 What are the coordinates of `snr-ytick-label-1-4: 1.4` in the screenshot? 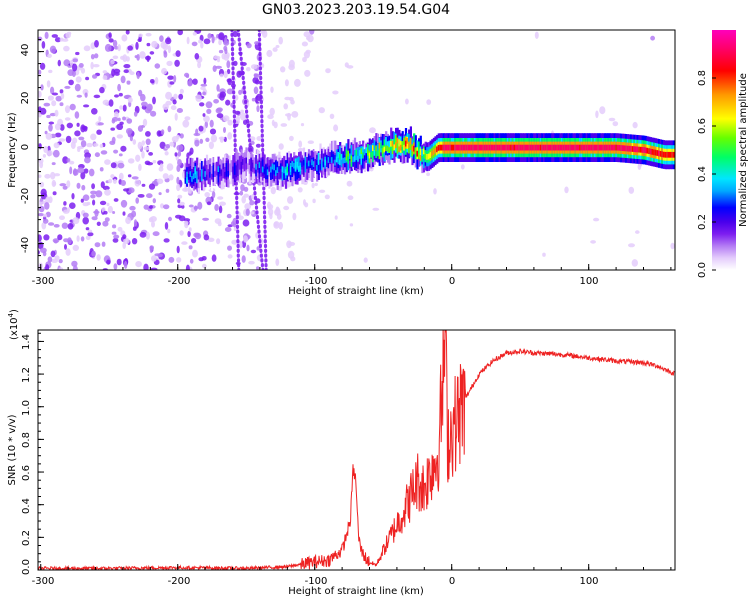 It's located at (26, 342).